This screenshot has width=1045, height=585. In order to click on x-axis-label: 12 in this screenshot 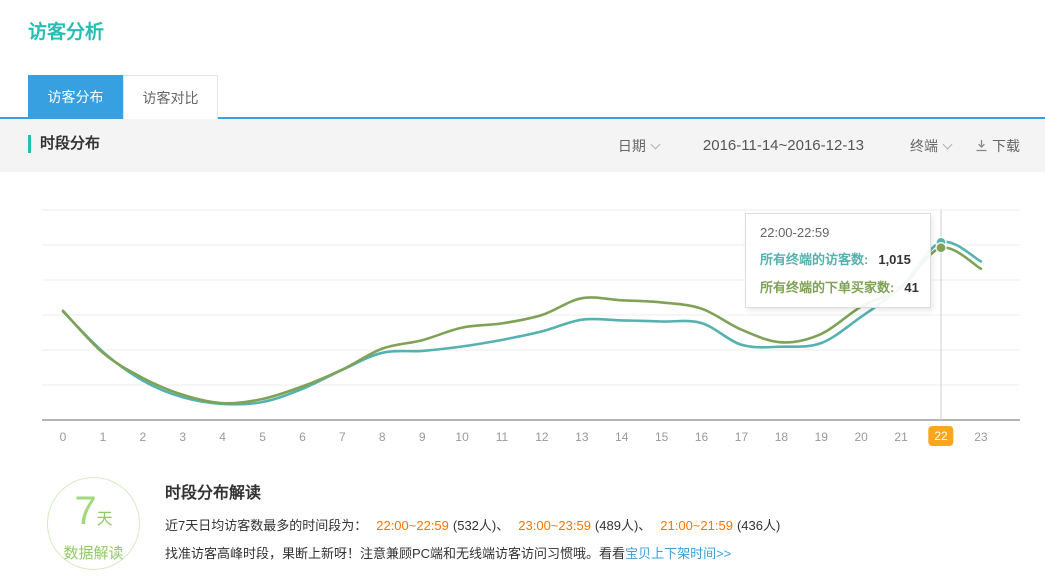, I will do `click(542, 437)`.